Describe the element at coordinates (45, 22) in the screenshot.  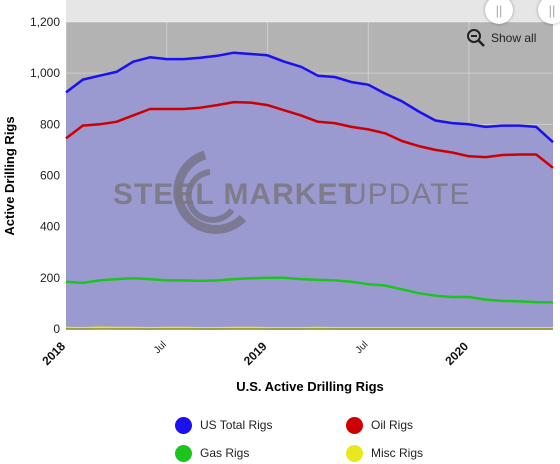
I see `y-tick-label: 1,200` at that location.